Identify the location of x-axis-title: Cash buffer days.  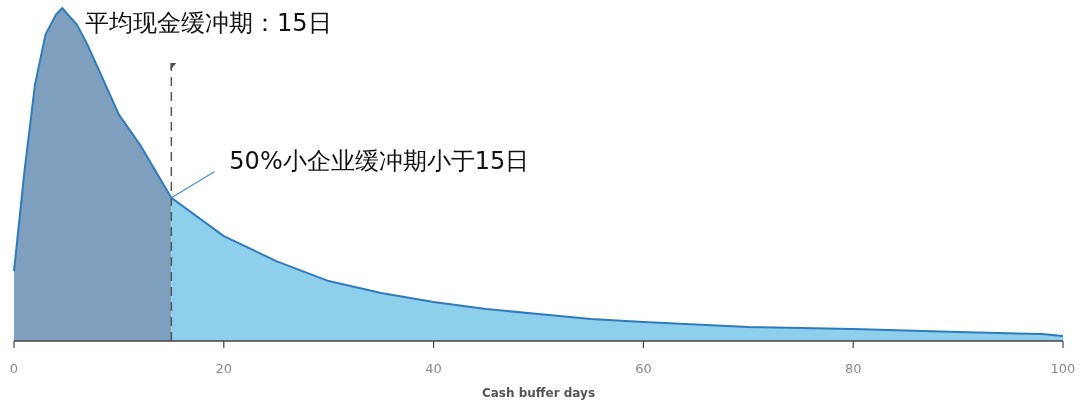
(538, 393).